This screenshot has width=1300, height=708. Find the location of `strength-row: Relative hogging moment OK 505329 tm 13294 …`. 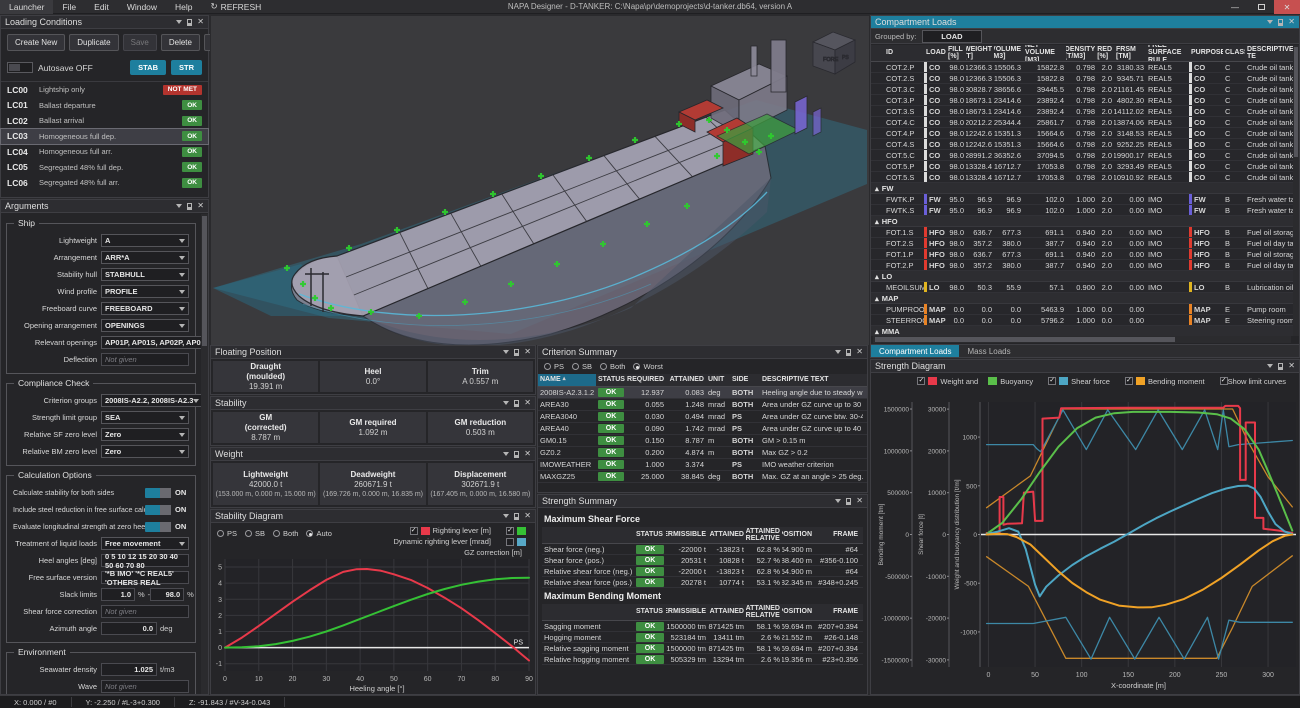

strength-row: Relative hogging moment OK 505329 tm 13294 … is located at coordinates (702, 659).